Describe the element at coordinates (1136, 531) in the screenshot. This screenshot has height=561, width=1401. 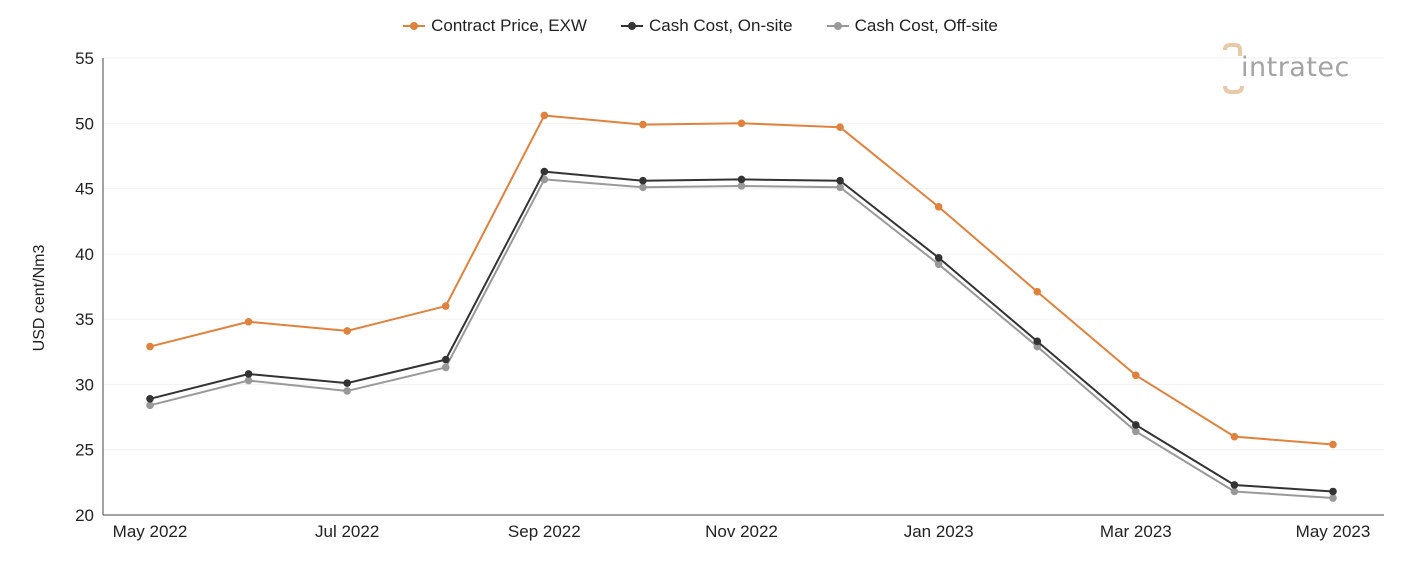
I see `x-tick-label: Mar 2023` at that location.